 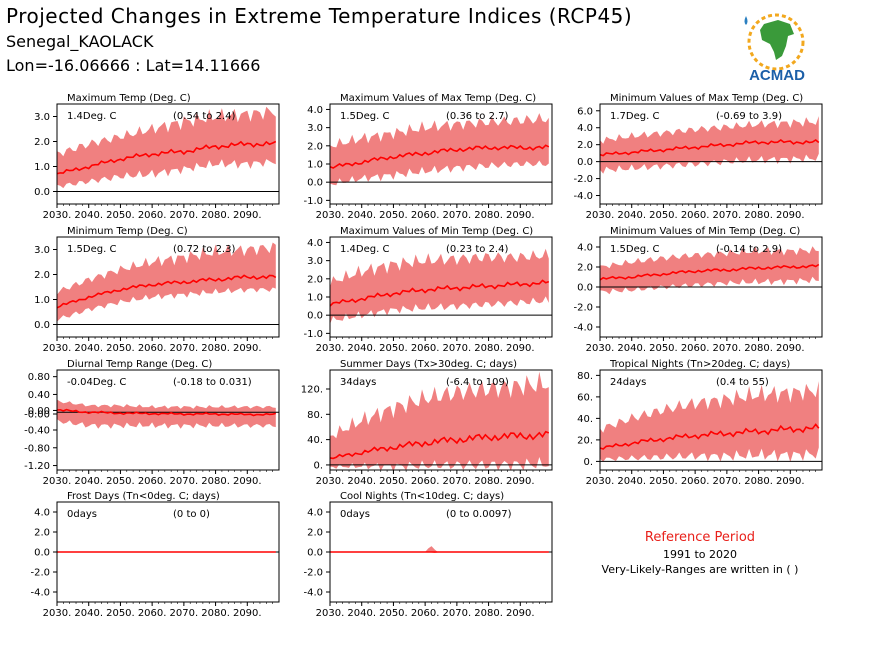 I want to click on y-tick-label: 0.40, so click(x=39, y=395).